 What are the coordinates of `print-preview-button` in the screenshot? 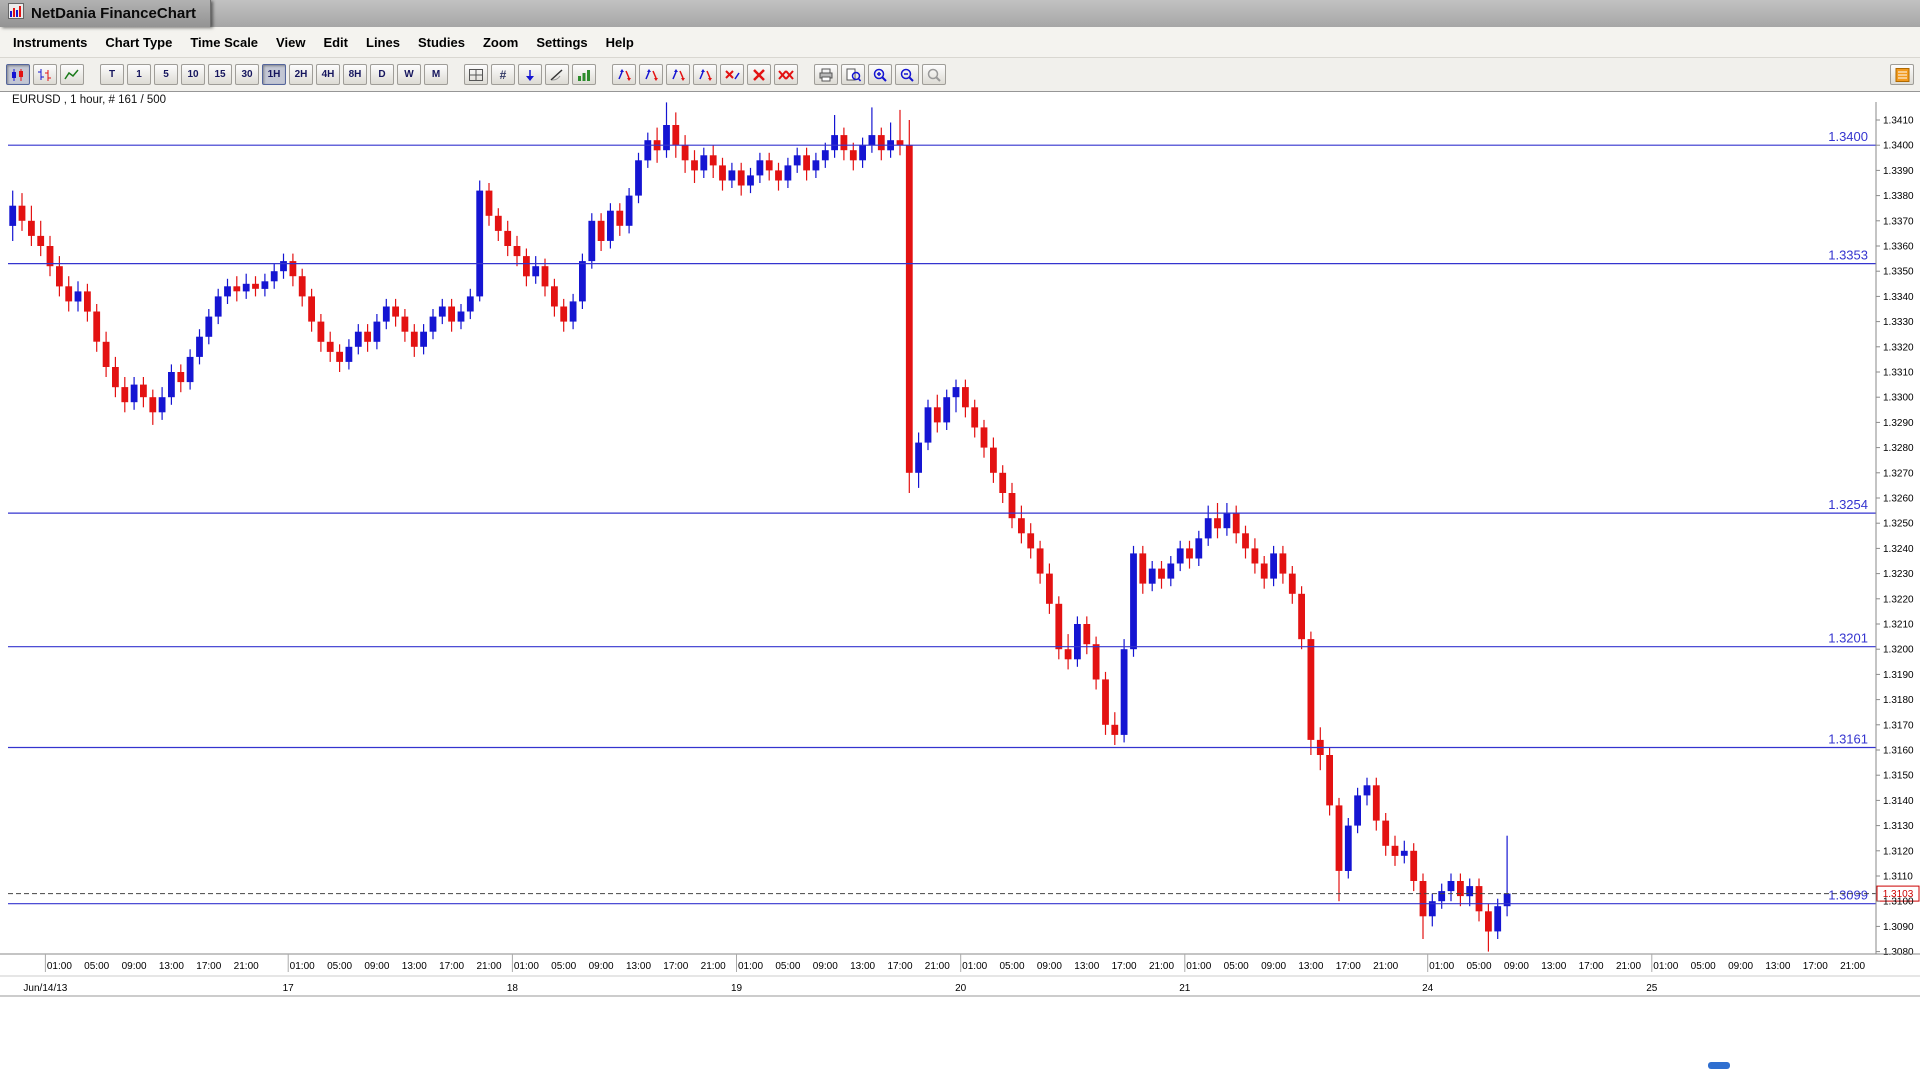 It's located at (853, 74).